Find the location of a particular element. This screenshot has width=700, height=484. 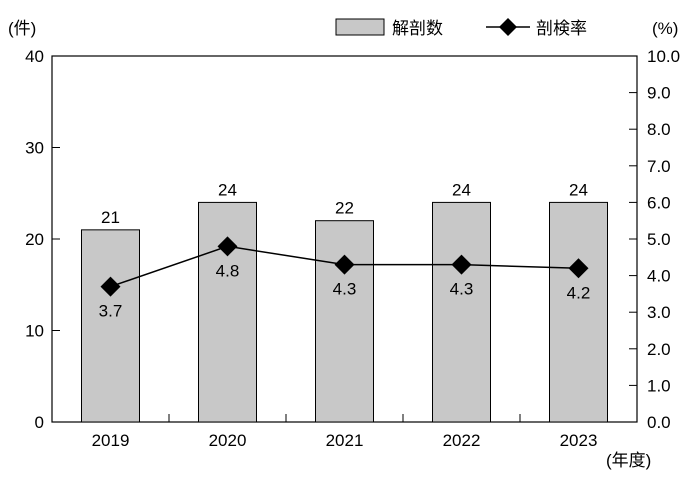

bar-2022 is located at coordinates (461, 312).